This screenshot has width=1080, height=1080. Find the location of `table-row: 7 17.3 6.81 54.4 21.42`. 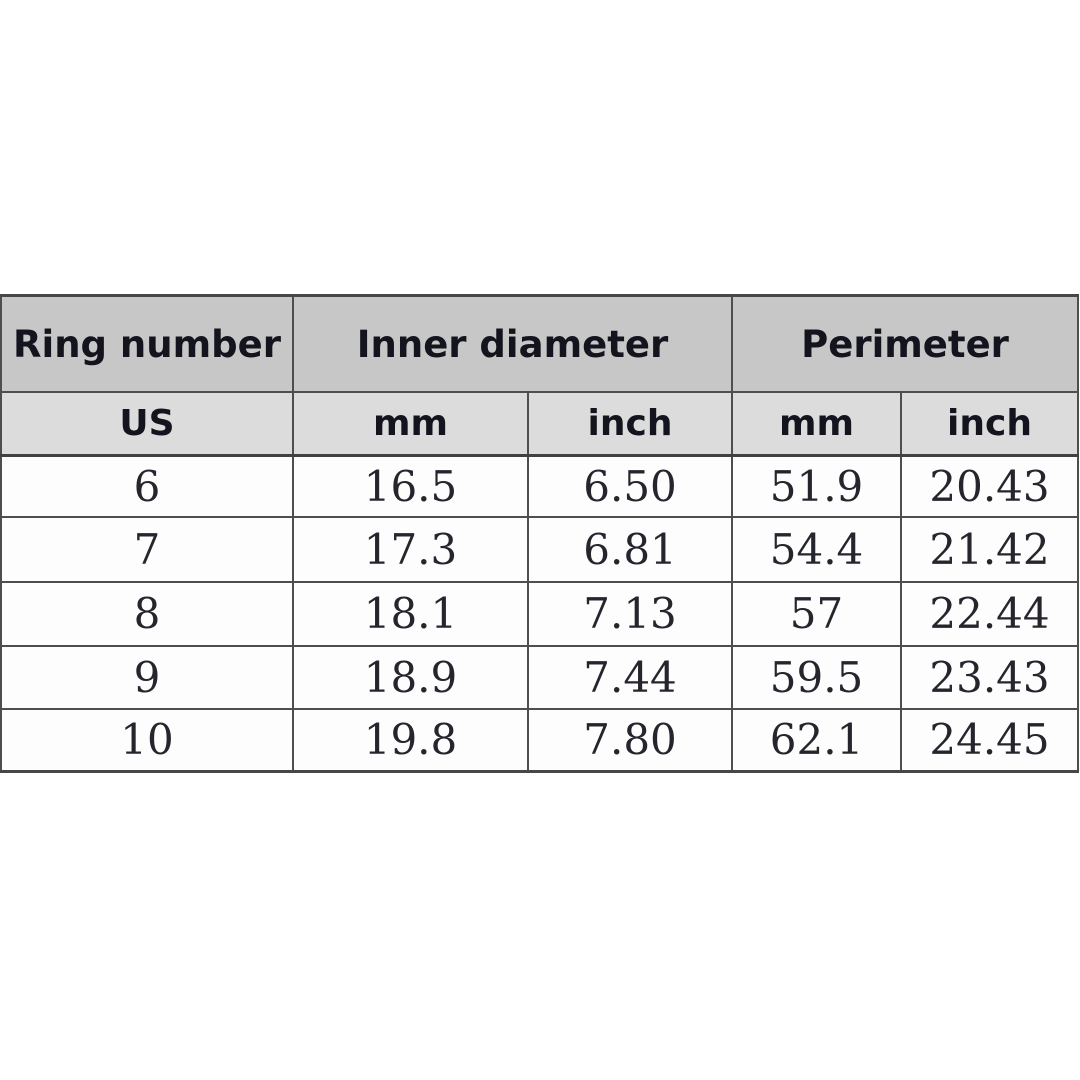

table-row: 7 17.3 6.81 54.4 21.42 is located at coordinates (540, 549).